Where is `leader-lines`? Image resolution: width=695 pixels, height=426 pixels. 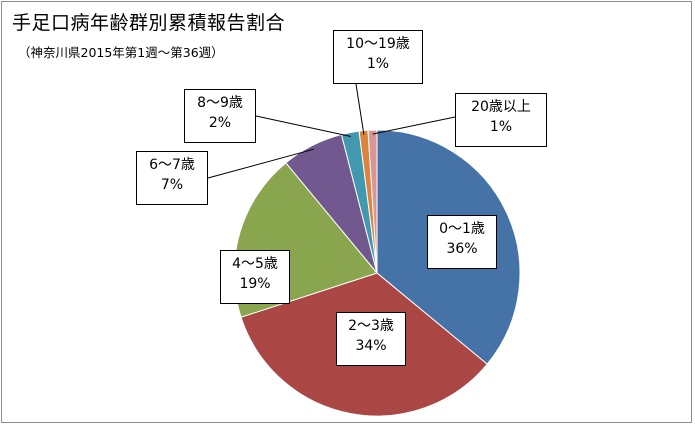
leader-lines is located at coordinates (331, 131).